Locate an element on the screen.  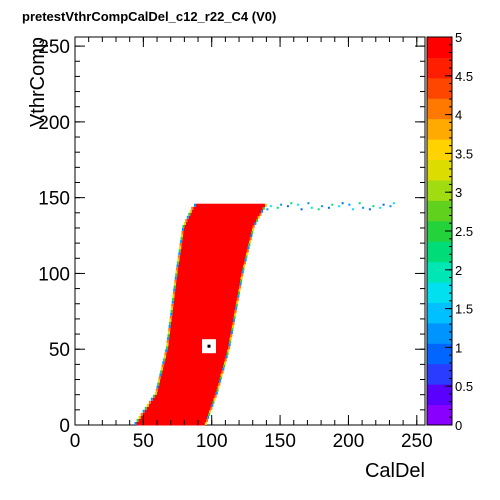
y-axis-label: VthrComp is located at coordinates (38, 82).